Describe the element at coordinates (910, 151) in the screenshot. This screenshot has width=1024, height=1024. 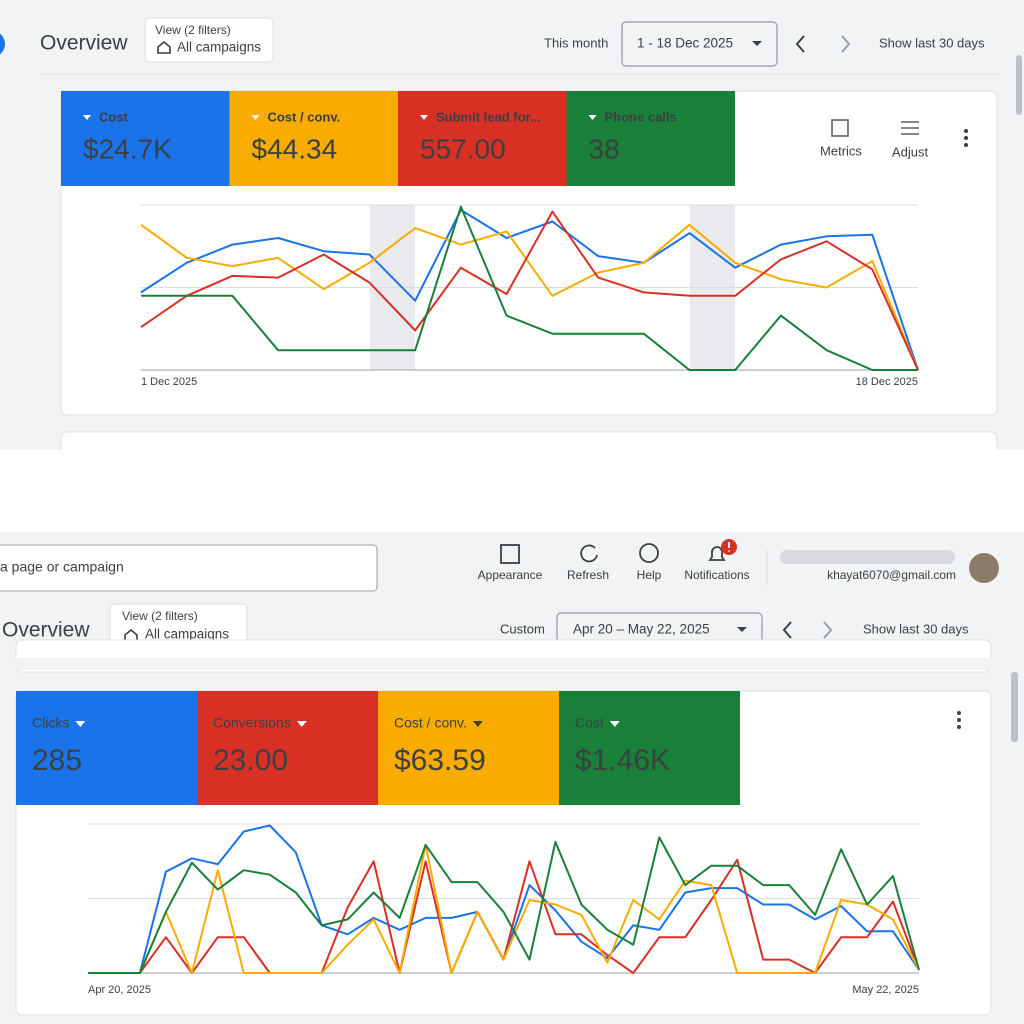
I see `tool-label: Adjust` at that location.